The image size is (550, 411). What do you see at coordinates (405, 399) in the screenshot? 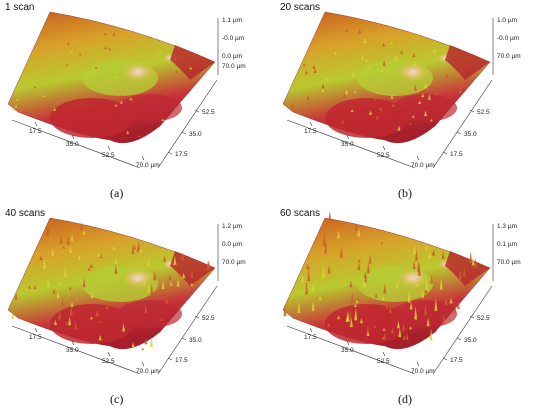
I see `caption-d: (d)` at bounding box center [405, 399].